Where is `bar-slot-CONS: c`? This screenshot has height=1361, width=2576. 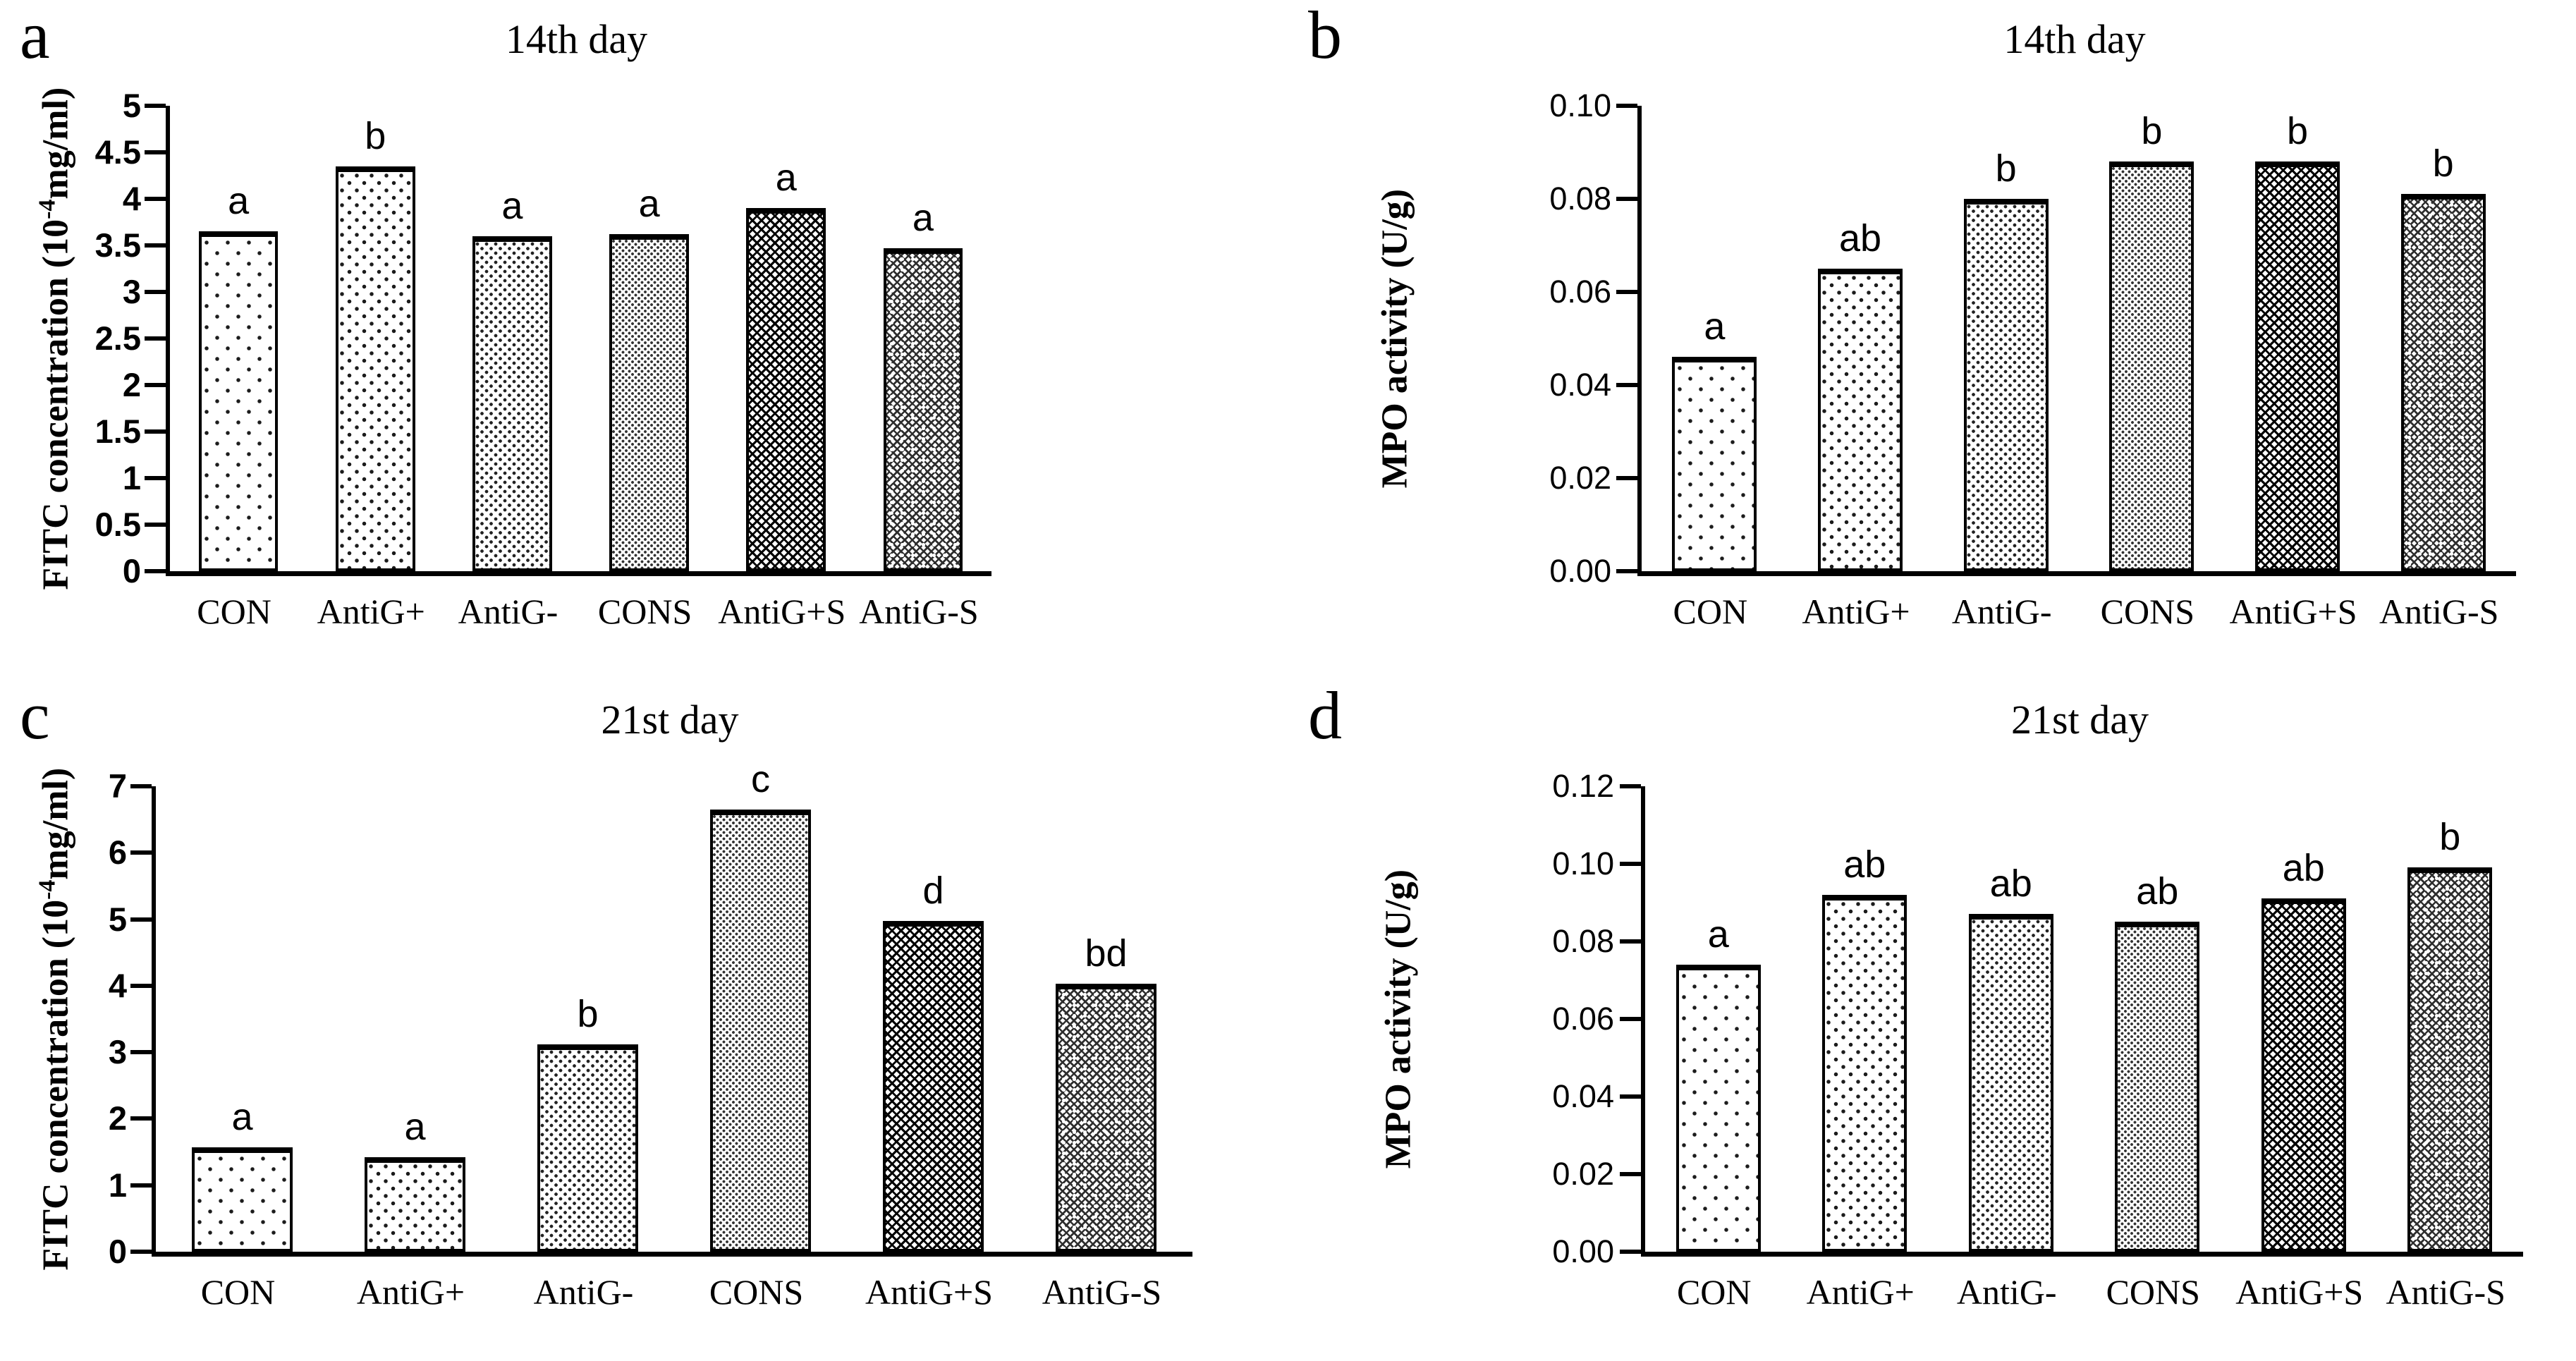 bar-slot-CONS: c is located at coordinates (761, 1006).